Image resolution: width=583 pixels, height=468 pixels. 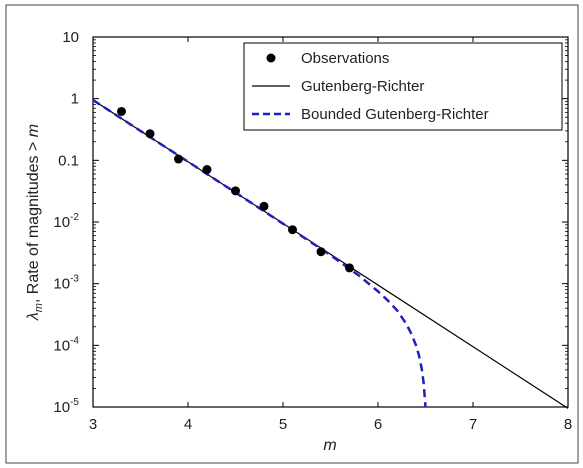 I want to click on y-label-text: , Rate of magnitudes >, so click(x=33, y=220).